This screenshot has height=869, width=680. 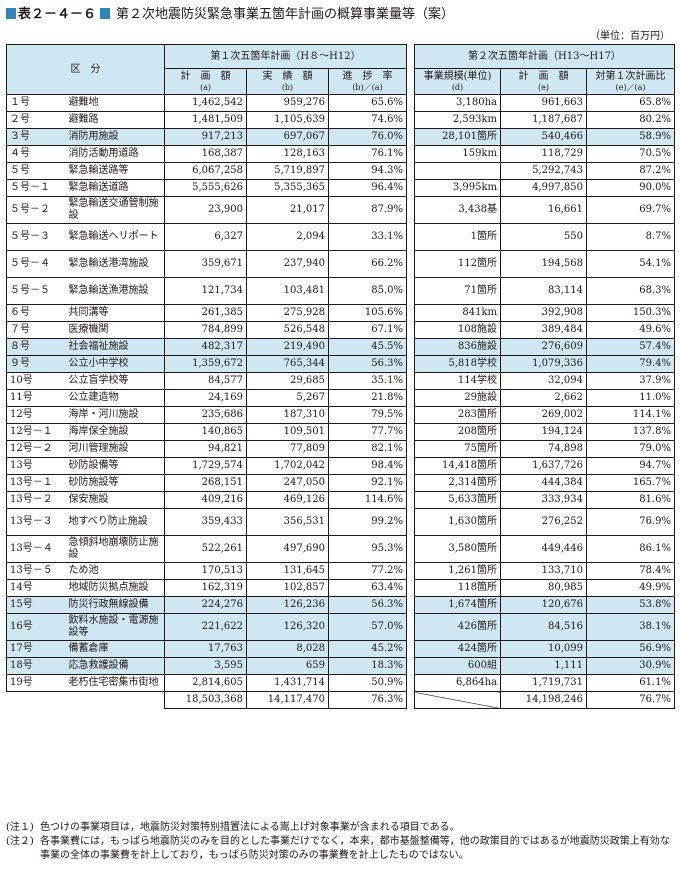 What do you see at coordinates (36, 364) in the screenshot?
I see `row-code: ９号` at bounding box center [36, 364].